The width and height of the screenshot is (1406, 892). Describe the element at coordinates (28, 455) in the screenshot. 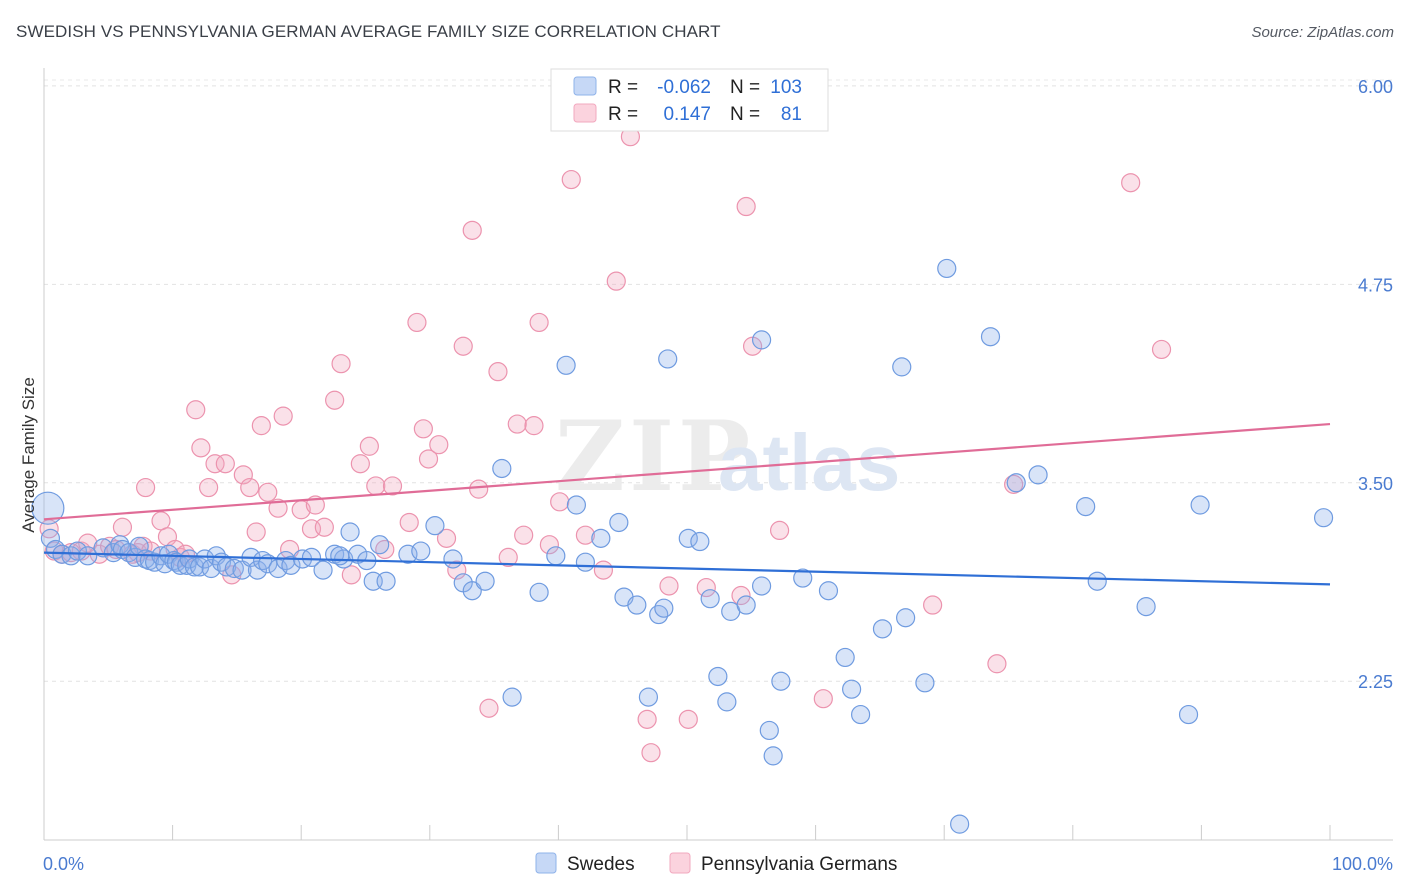

I see `y-axis-title: Average Family Size` at that location.